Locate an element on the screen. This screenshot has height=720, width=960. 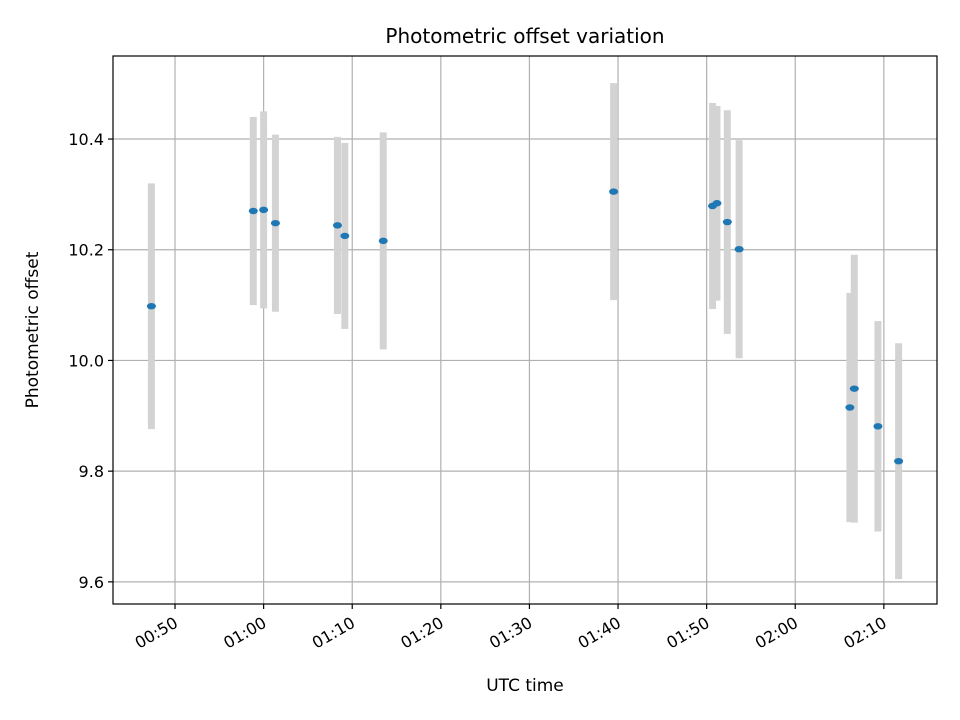
x-tick-label: 01:10 is located at coordinates (333, 633).